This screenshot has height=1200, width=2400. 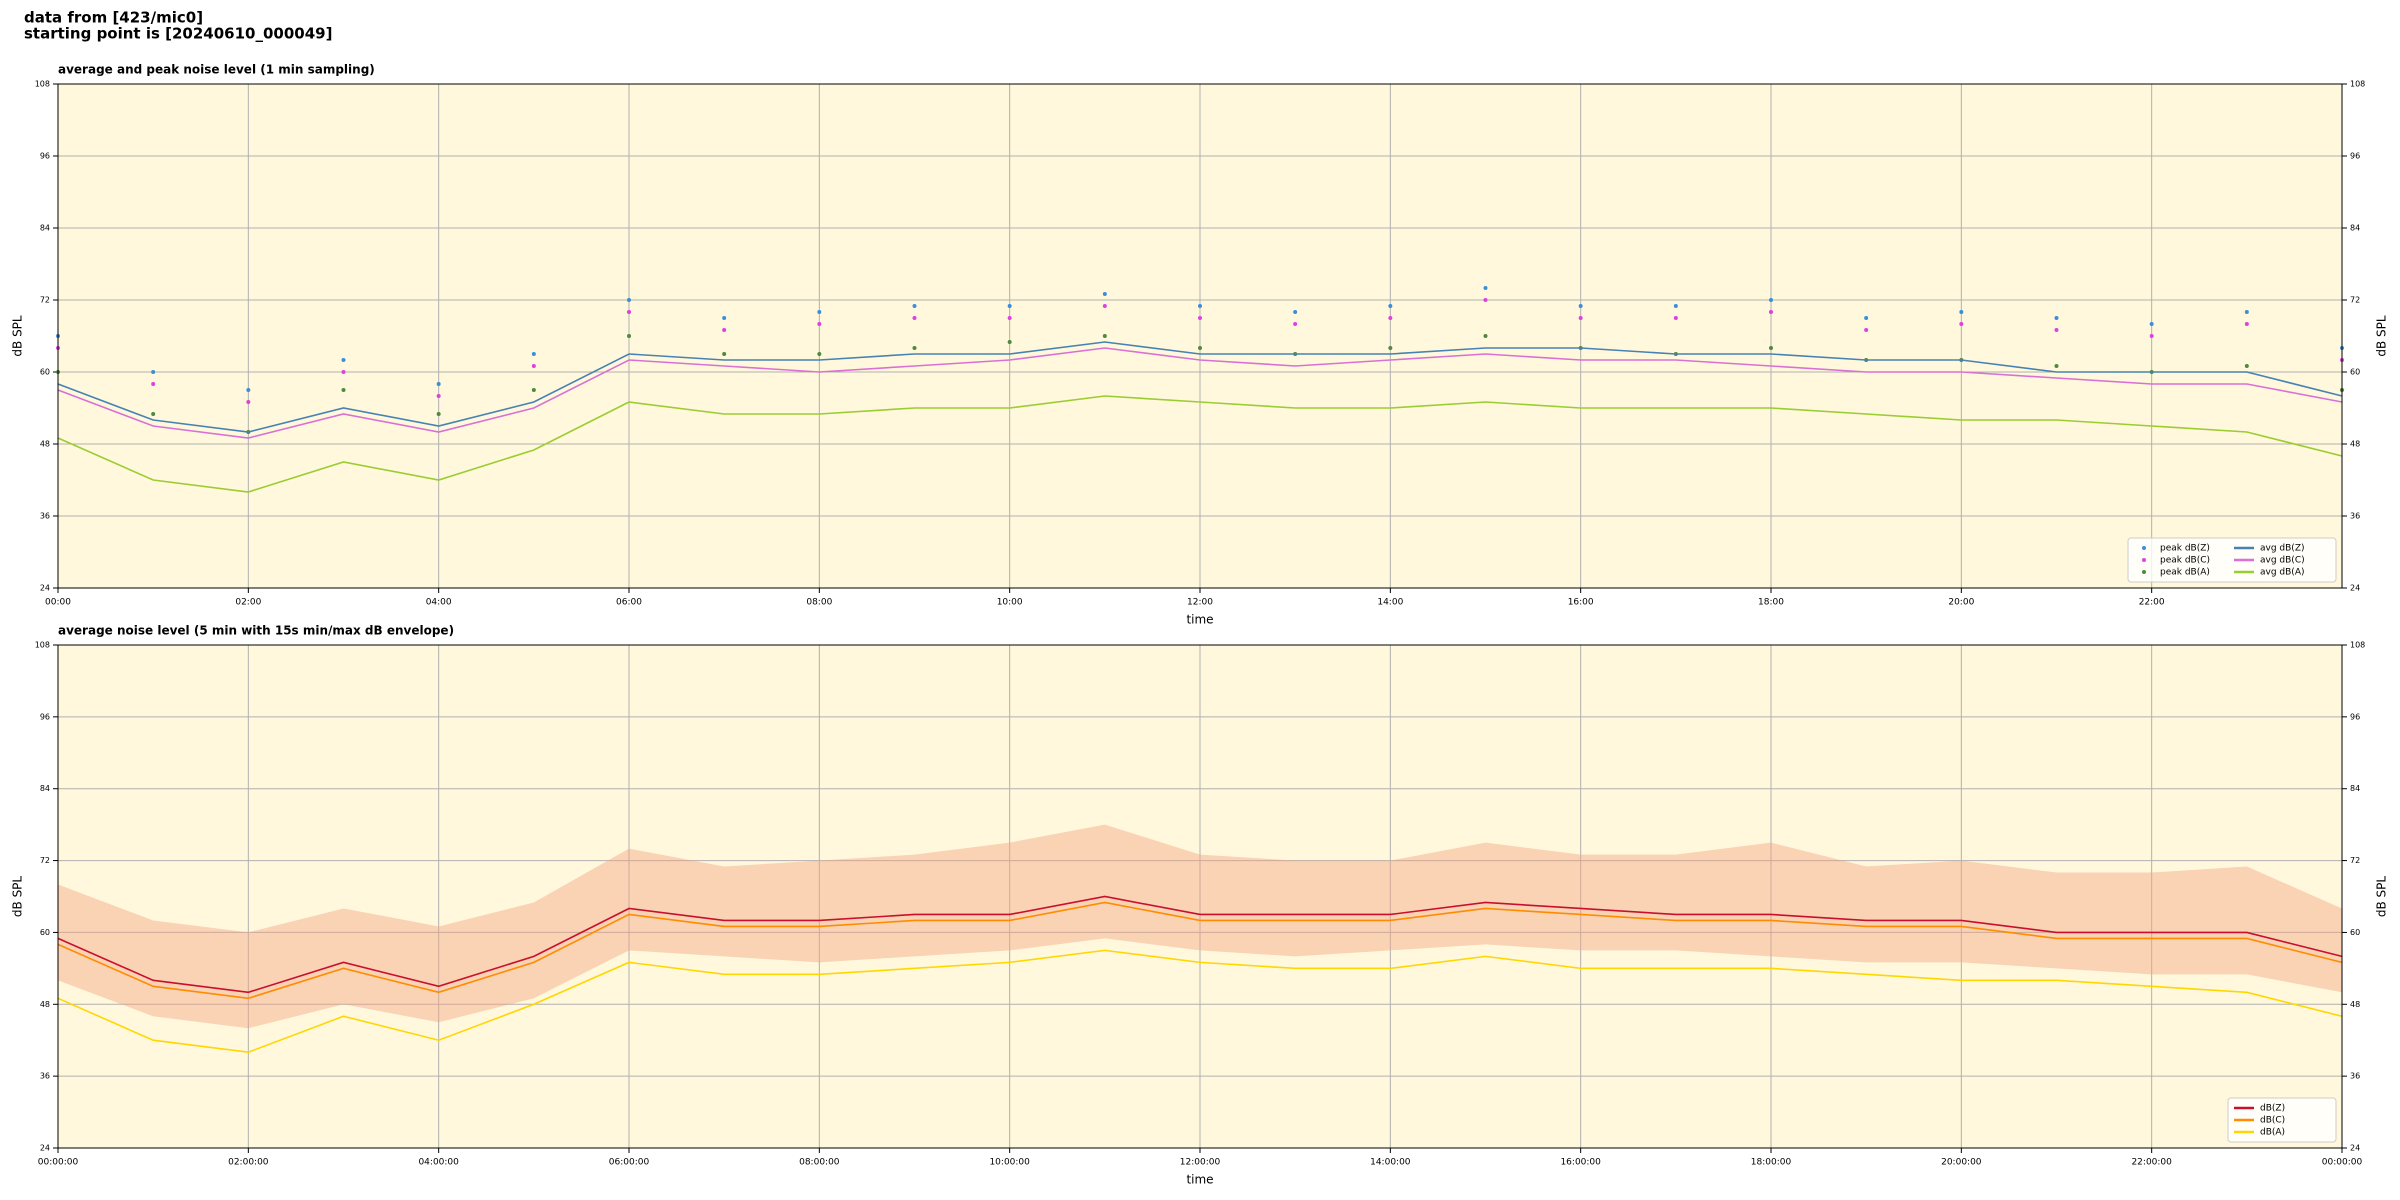 I want to click on legend-label: peak dB(C), so click(x=2185, y=561).